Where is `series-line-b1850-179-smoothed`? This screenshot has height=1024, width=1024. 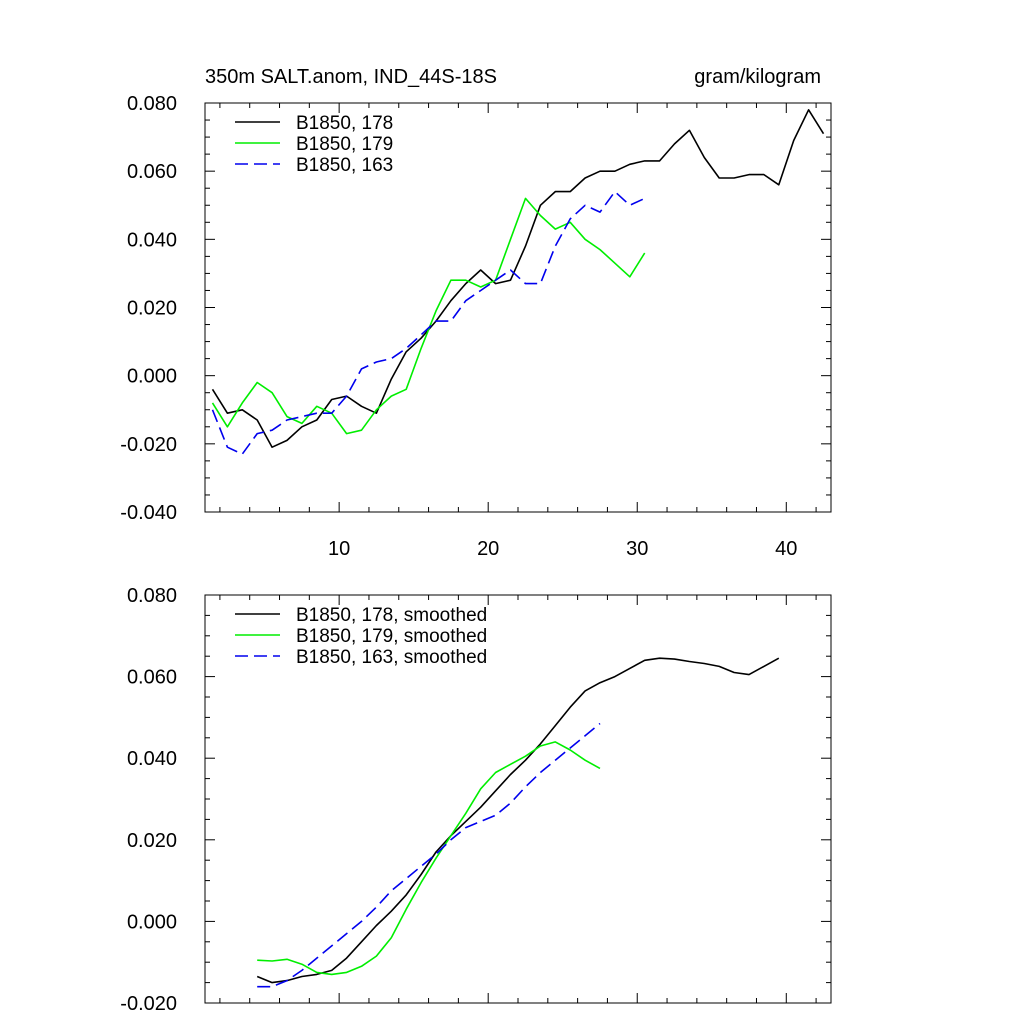 series-line-b1850-179-smoothed is located at coordinates (429, 858).